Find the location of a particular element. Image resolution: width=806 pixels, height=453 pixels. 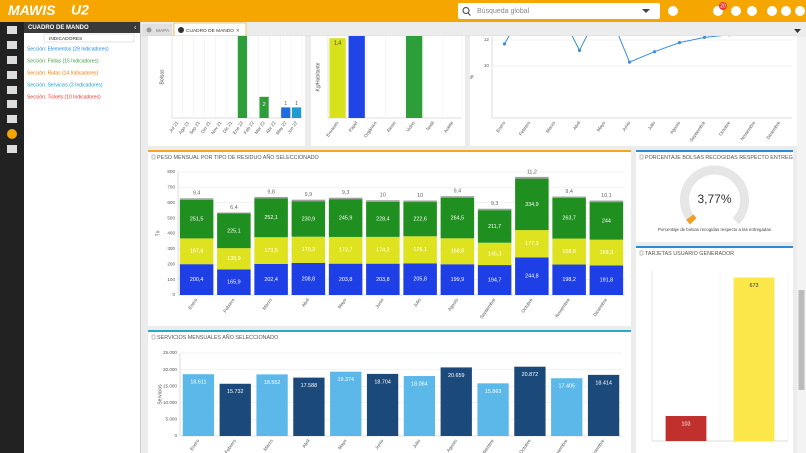

data-label: 15.732 is located at coordinates (235, 392).